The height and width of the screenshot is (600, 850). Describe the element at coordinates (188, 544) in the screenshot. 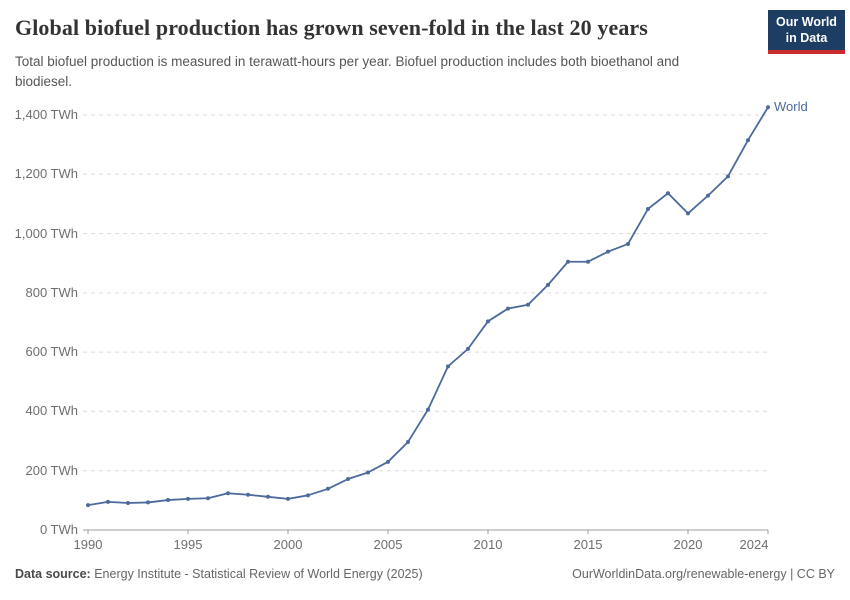

I see `x-axis-label: 1995` at that location.